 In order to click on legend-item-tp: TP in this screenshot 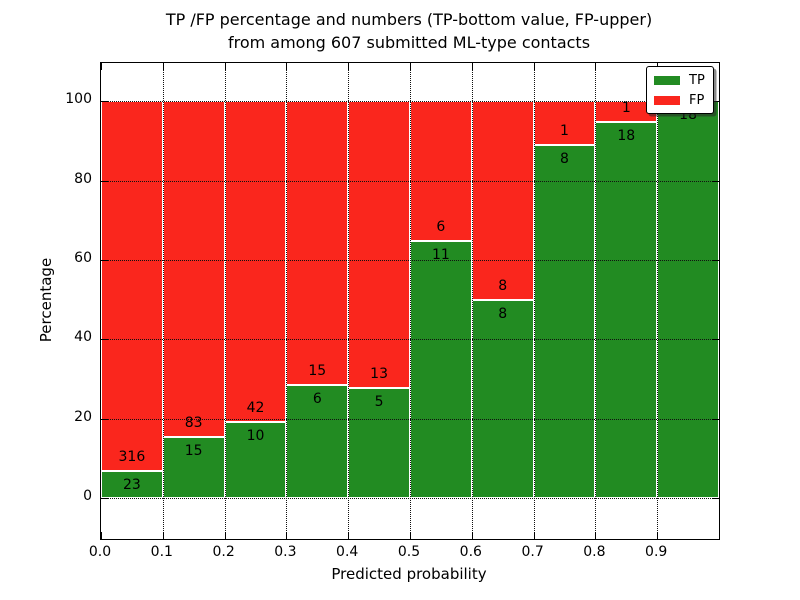, I will do `click(680, 80)`.